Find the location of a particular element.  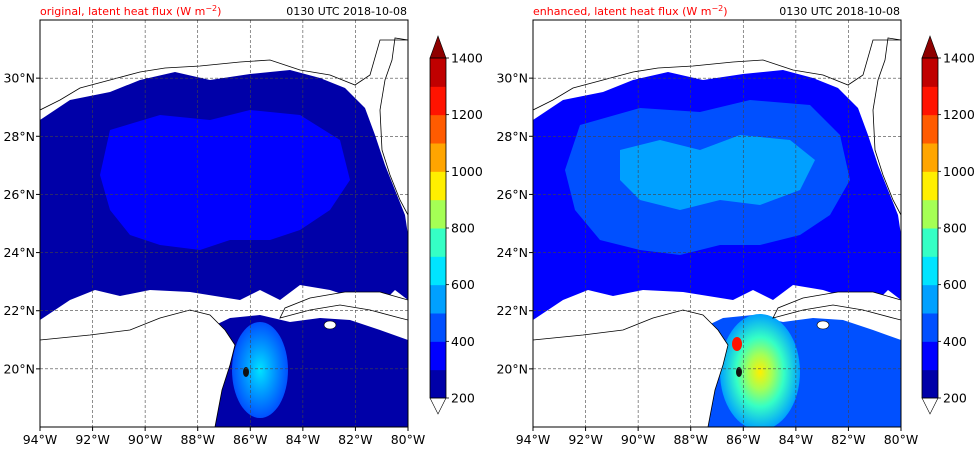

right-time-label: 0130 UTC 2018-10-08 is located at coordinates (839, 11).